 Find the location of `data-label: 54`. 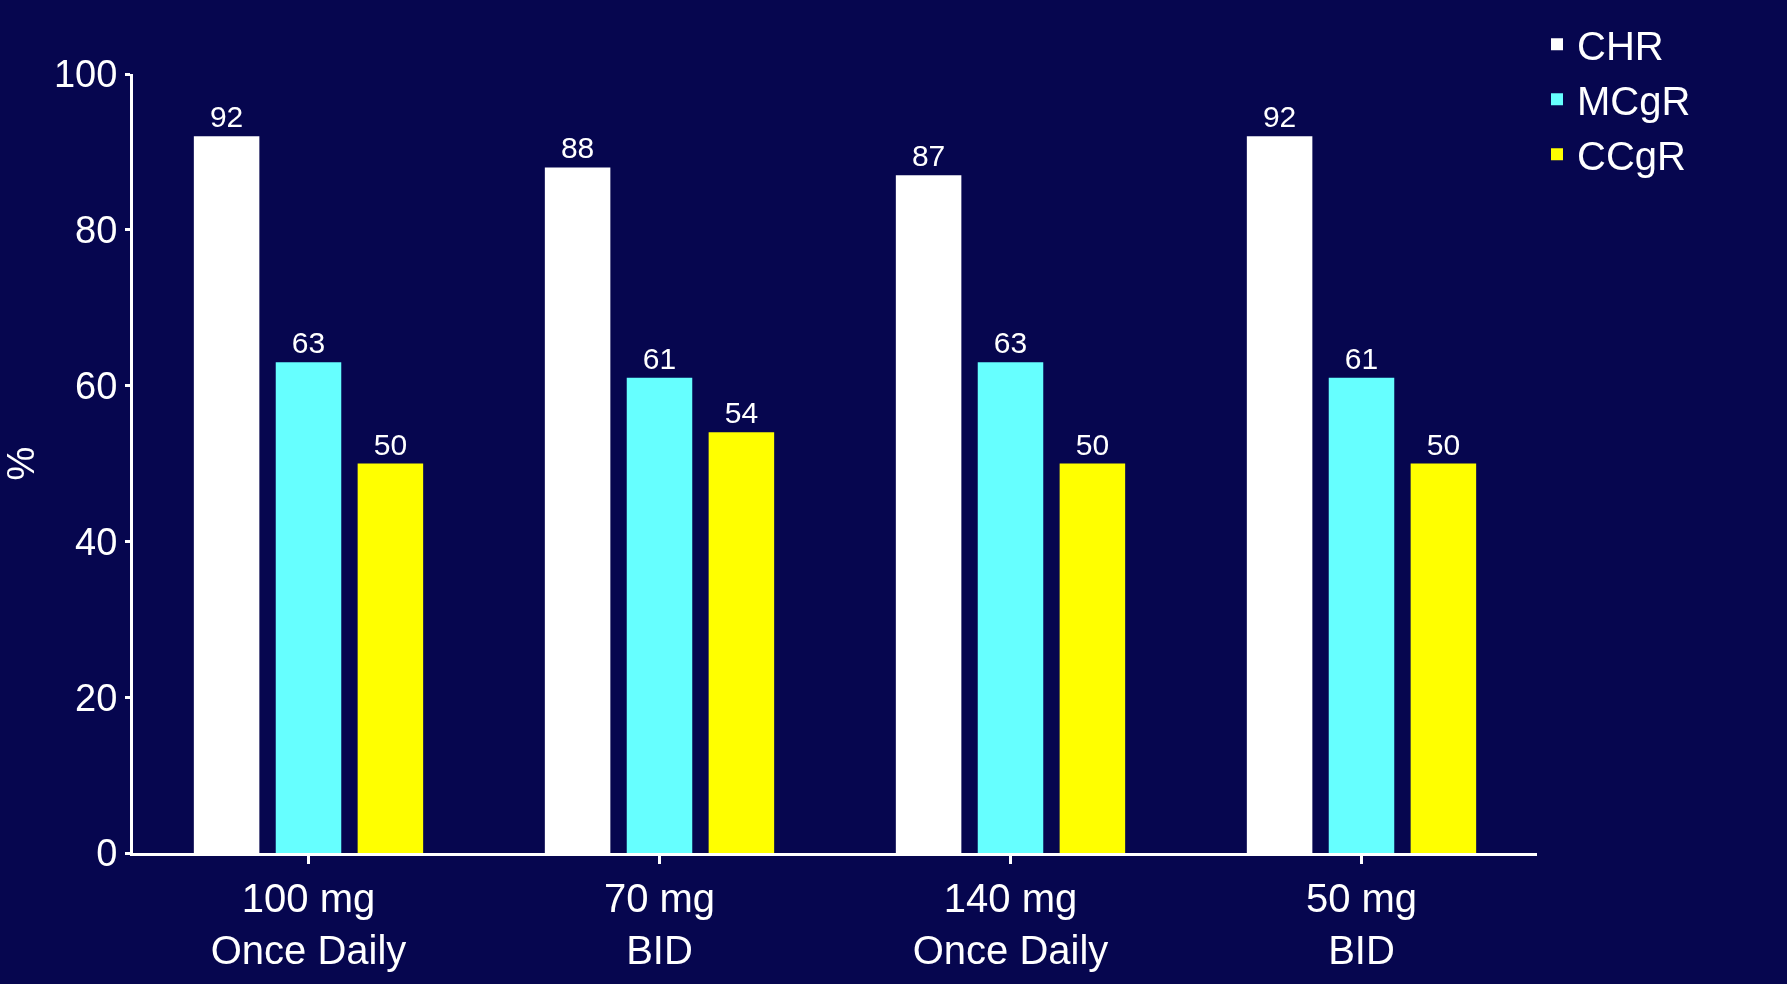

data-label: 54 is located at coordinates (741, 413).